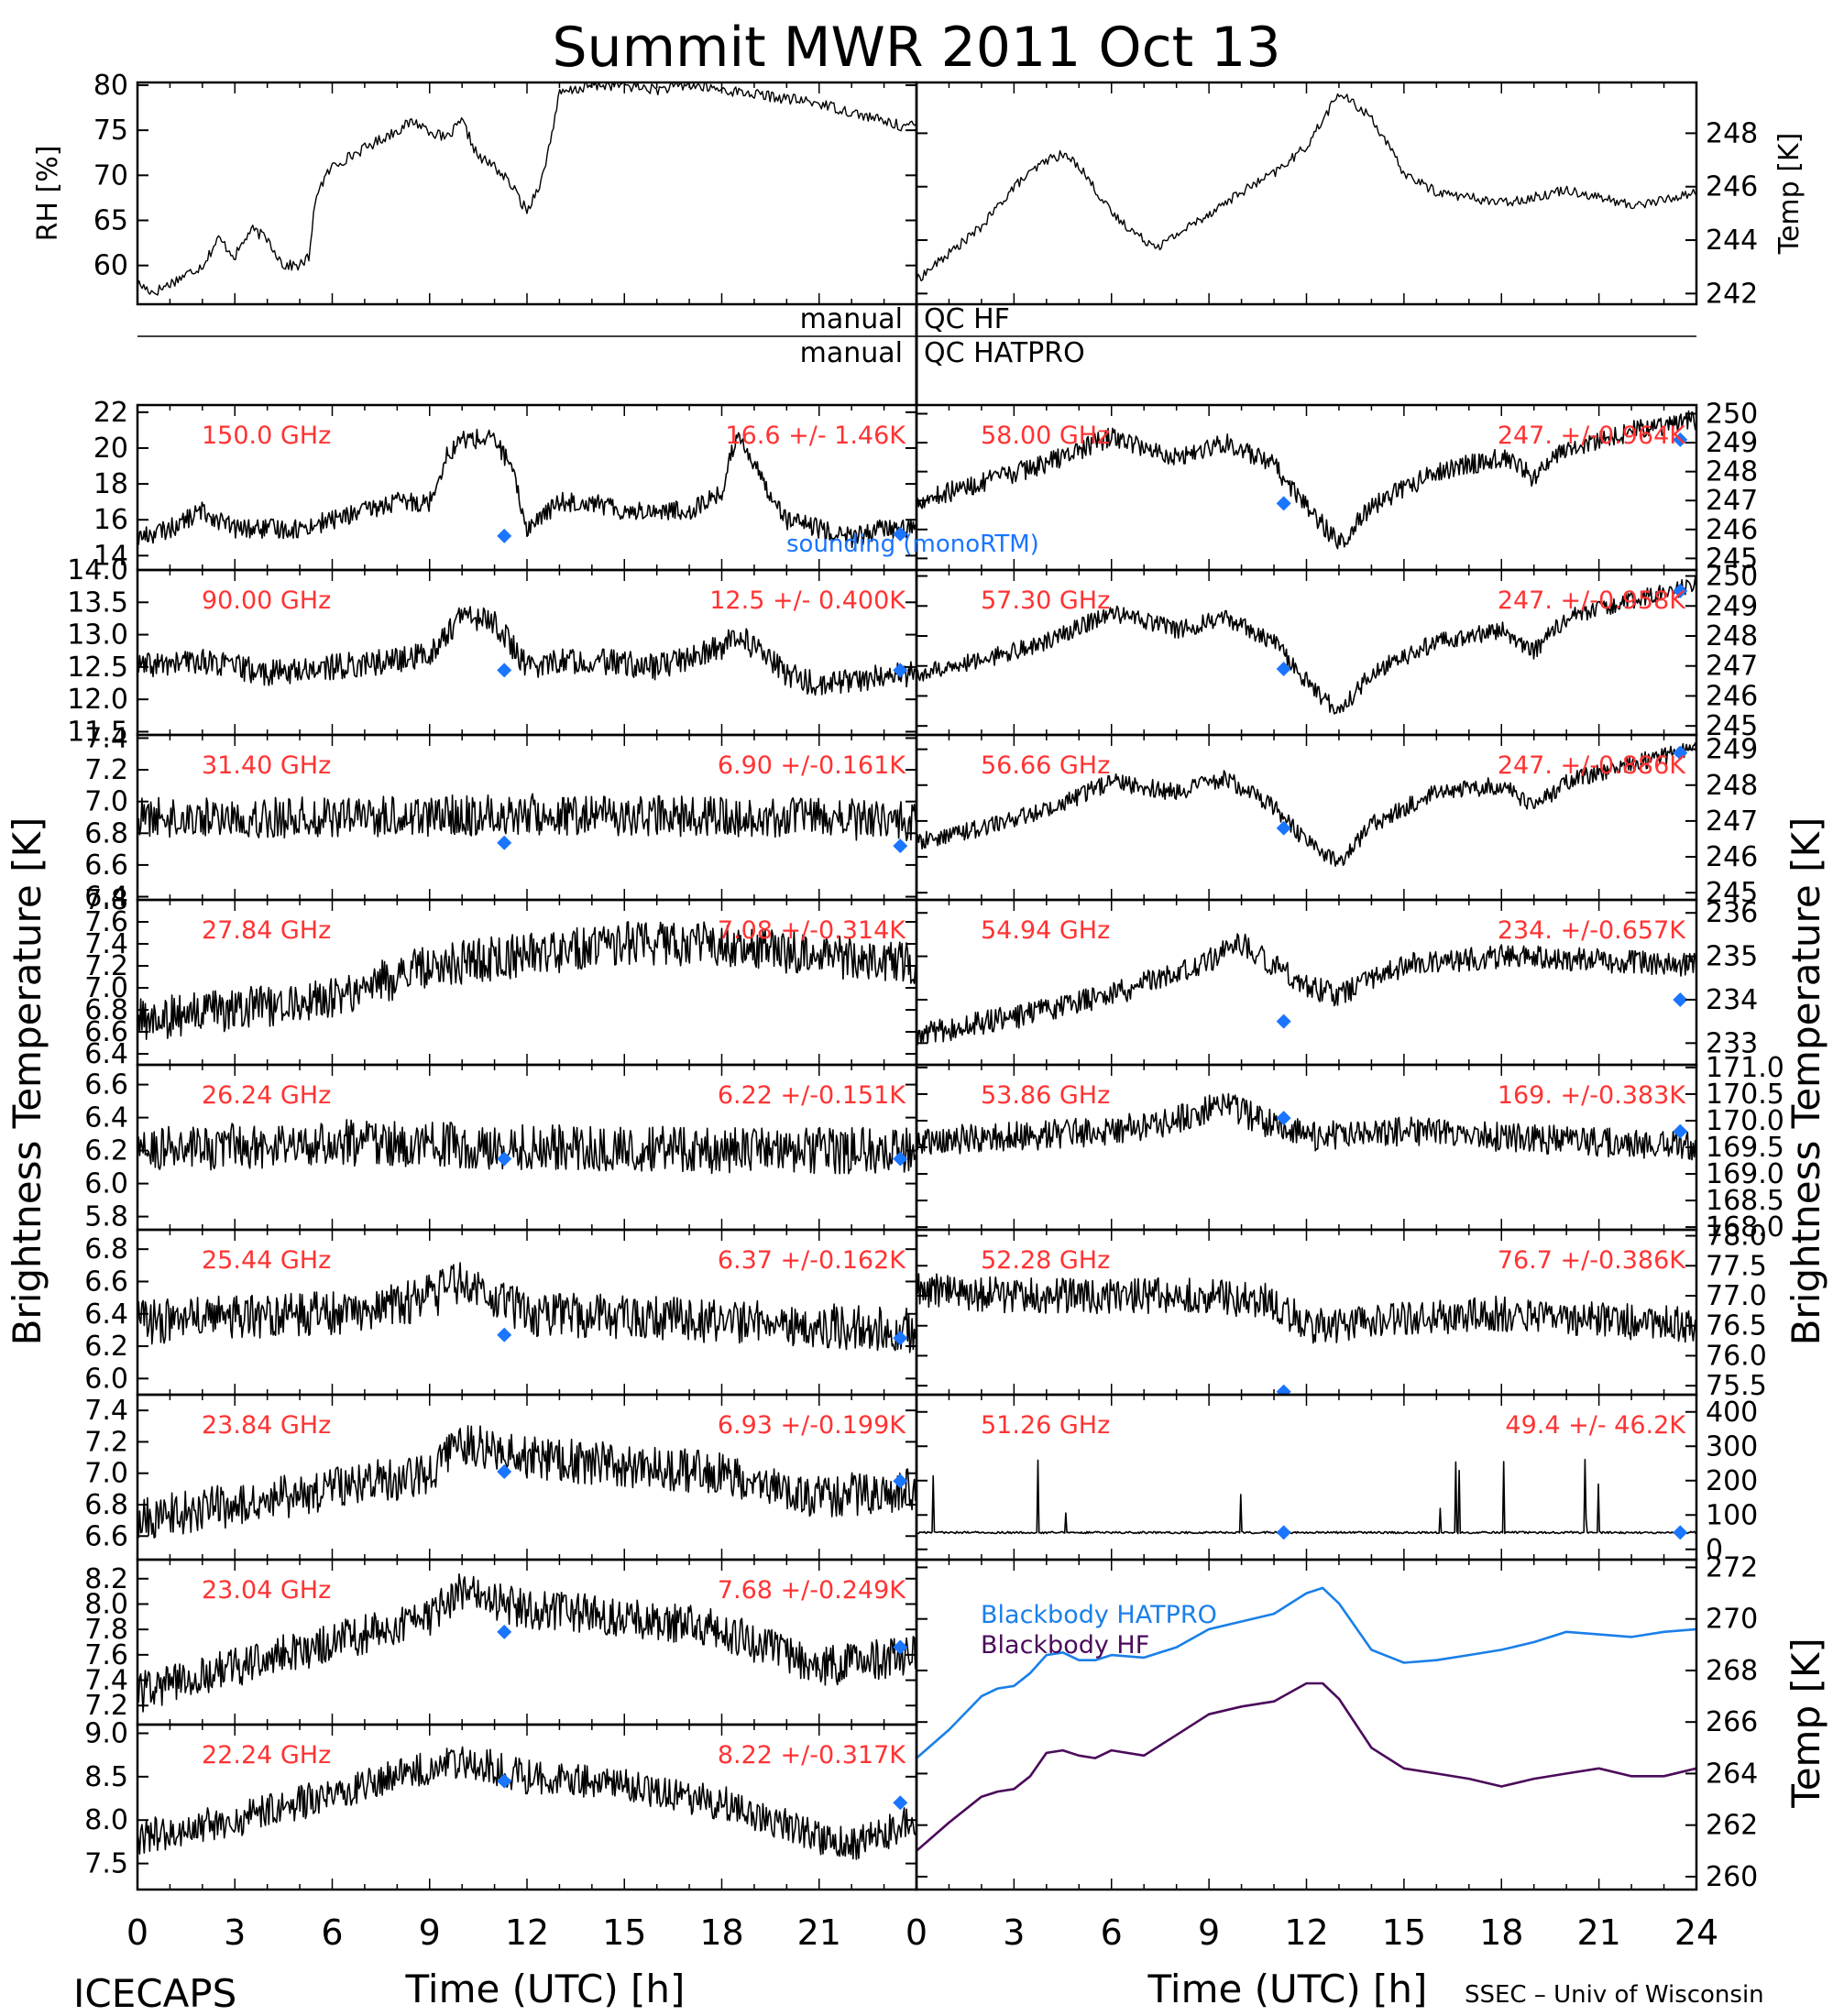 This screenshot has height=2016, width=1833. Describe the element at coordinates (1112, 1932) in the screenshot. I see `xtick-label-right: 6` at that location.